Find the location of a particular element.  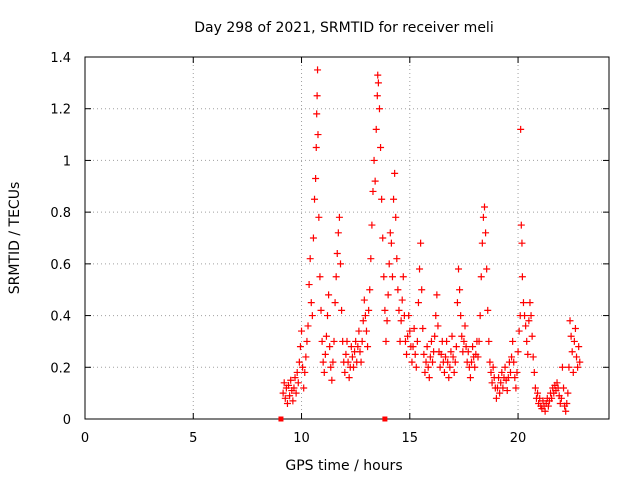

x-axis-label: GPS time / hours is located at coordinates (343, 466).